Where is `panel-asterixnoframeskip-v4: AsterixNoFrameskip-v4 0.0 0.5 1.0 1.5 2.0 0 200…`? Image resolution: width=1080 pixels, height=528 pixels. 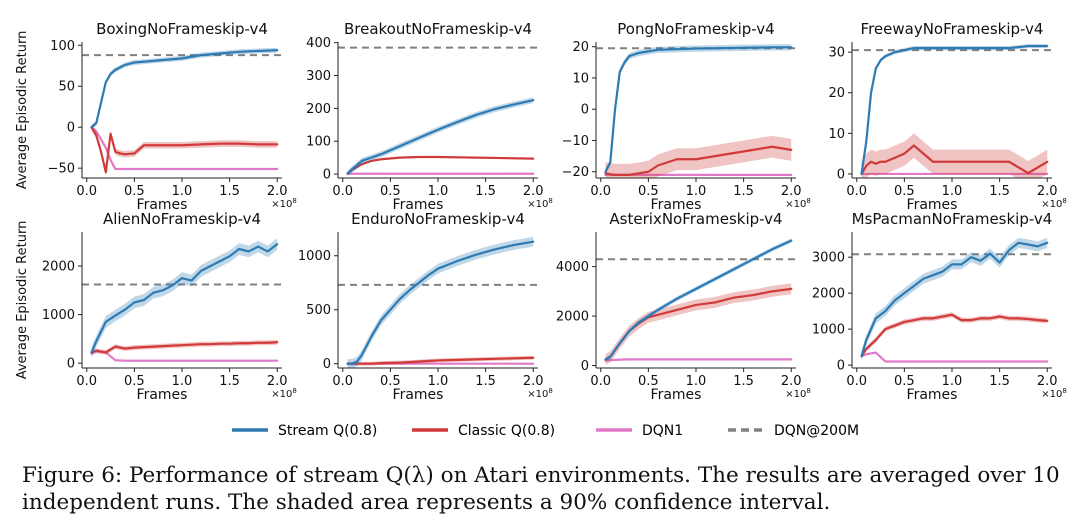 panel-asterixnoframeskip-v4: AsterixNoFrameskip-v4 0.0 0.5 1.0 1.5 2.0 0 200… is located at coordinates (683, 306).